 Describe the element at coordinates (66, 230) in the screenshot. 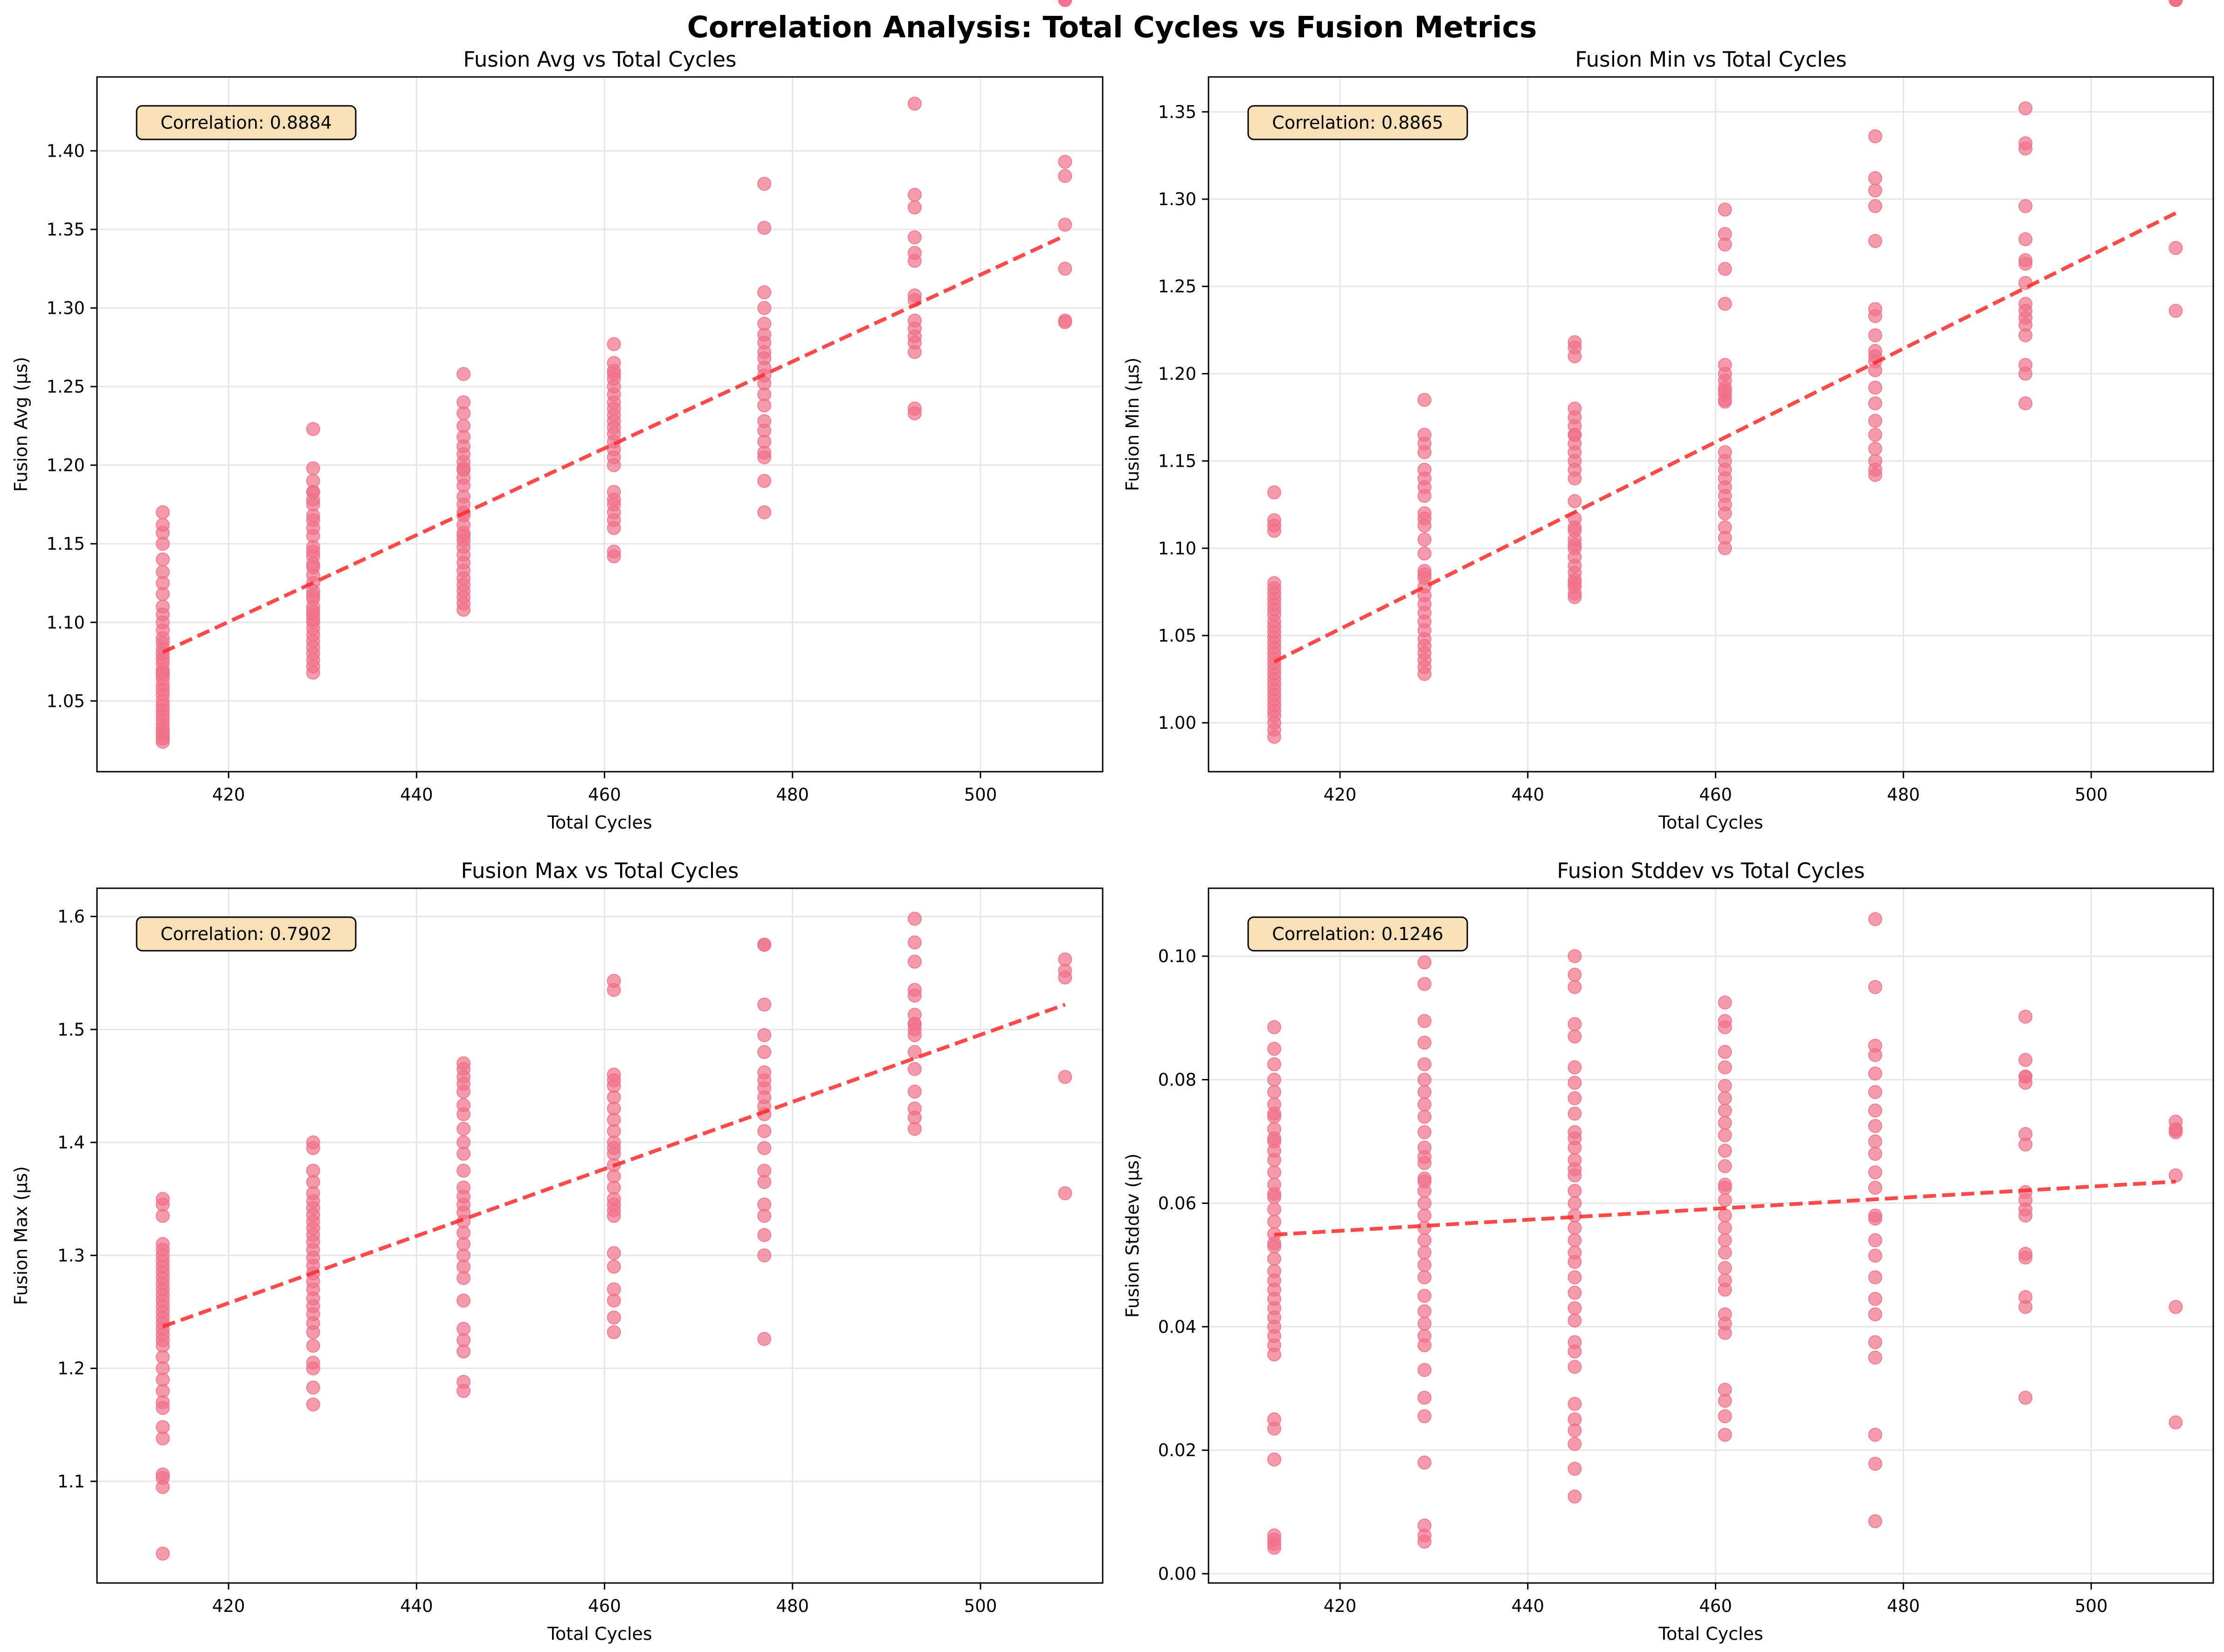

I see `y-tick-label: 1.35` at that location.